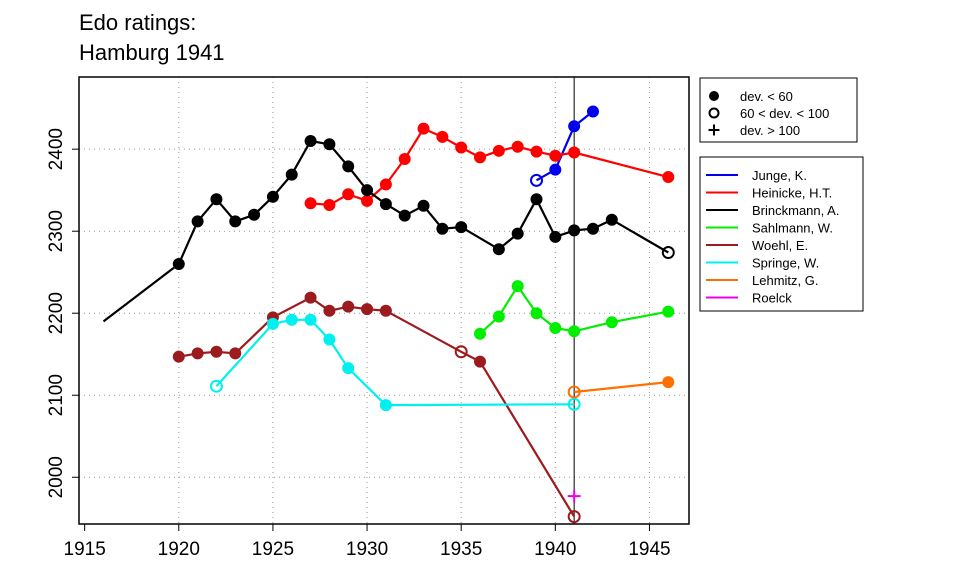 This screenshot has height=576, width=960. What do you see at coordinates (766, 96) in the screenshot?
I see `legend-label: dev. < 60` at bounding box center [766, 96].